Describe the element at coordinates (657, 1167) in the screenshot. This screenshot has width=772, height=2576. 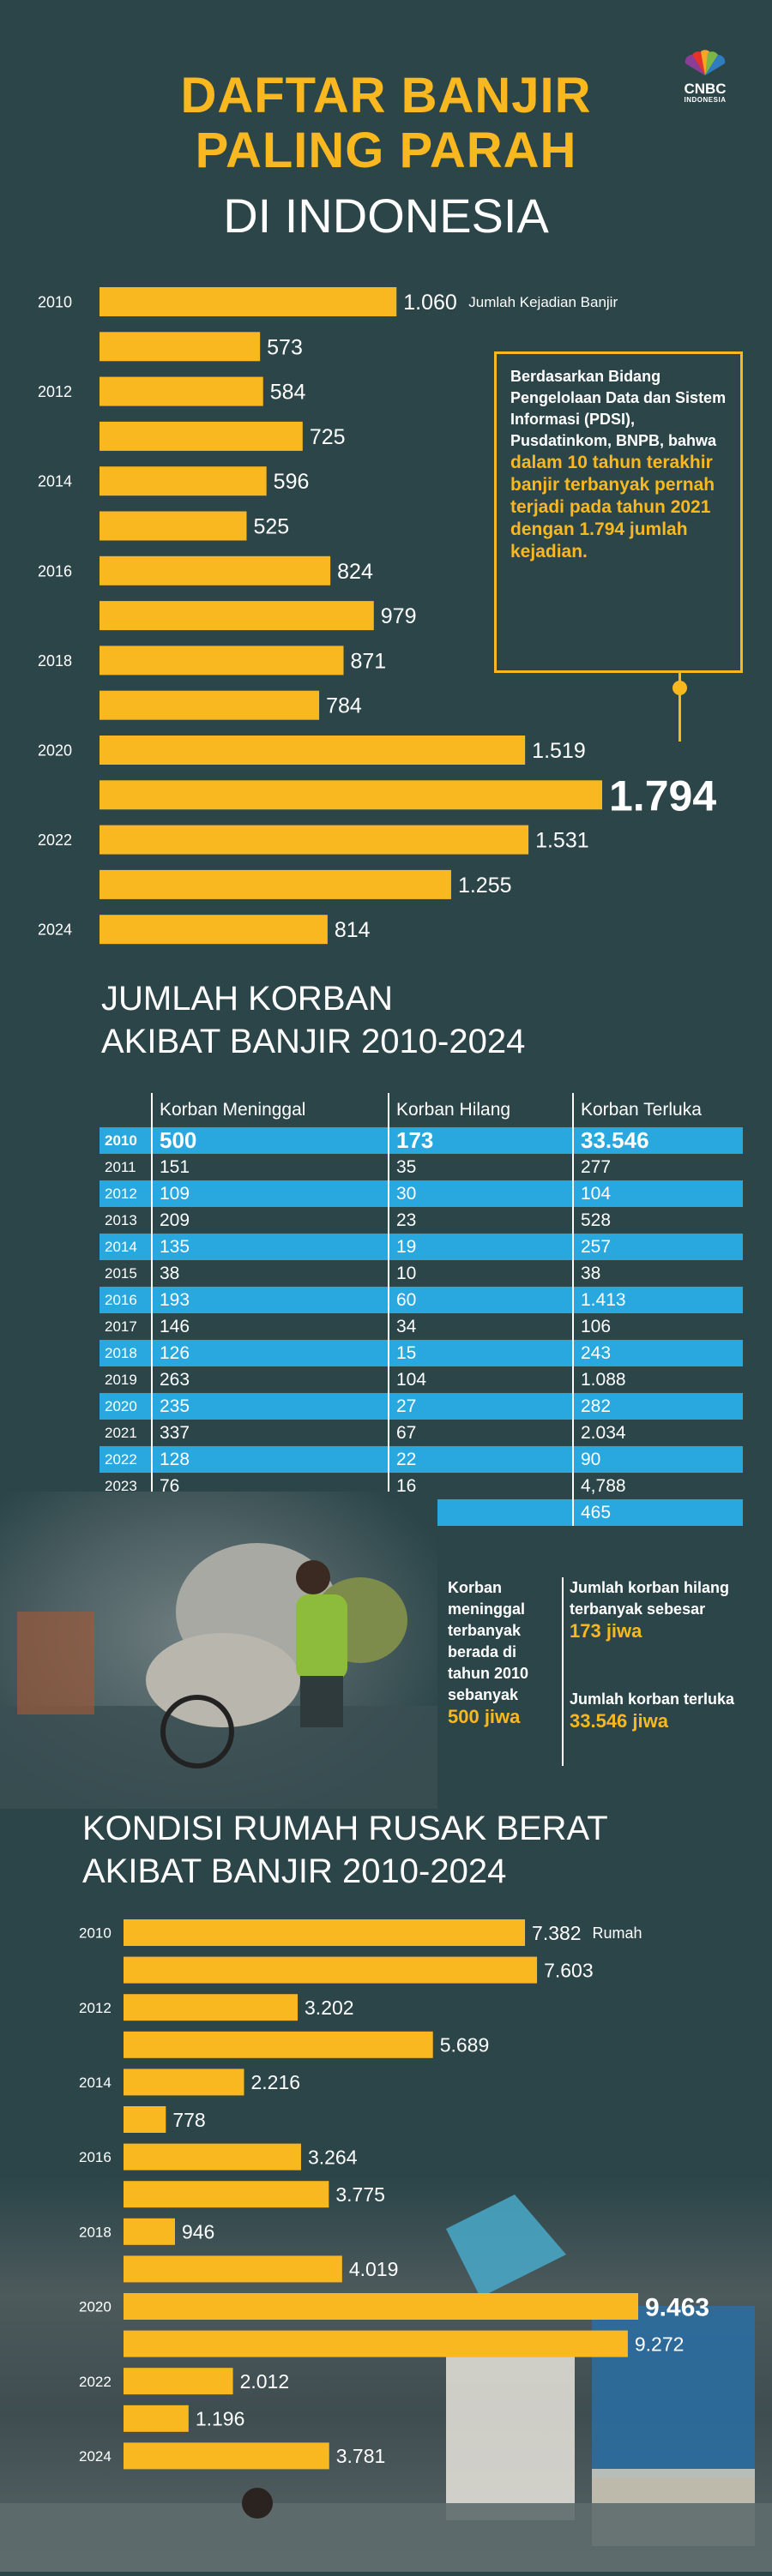
I see `cell-terluka: 277` at that location.